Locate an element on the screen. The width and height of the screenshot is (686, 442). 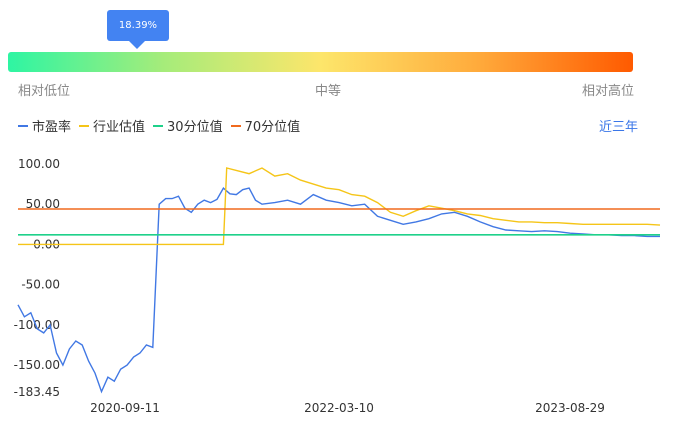
x-tick-label: 2023-08-29 is located at coordinates (570, 408).